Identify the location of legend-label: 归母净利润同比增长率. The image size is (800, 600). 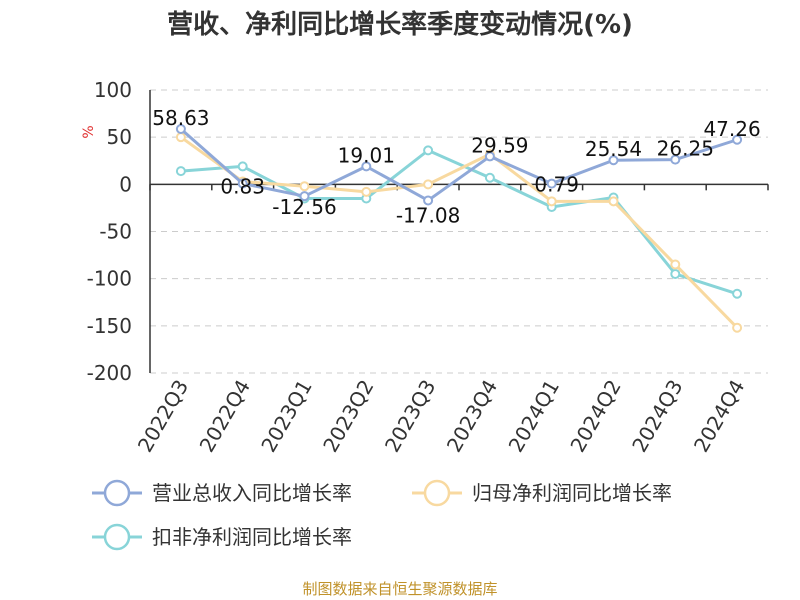
(572, 493).